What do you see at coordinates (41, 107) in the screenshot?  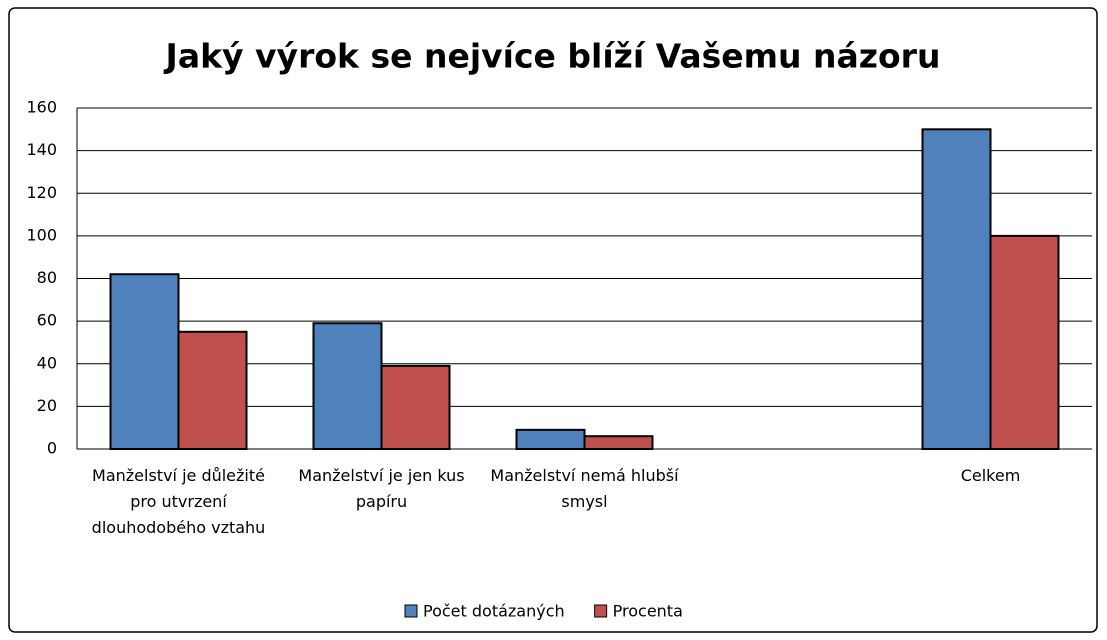 I see `y-tick-label: 160` at bounding box center [41, 107].